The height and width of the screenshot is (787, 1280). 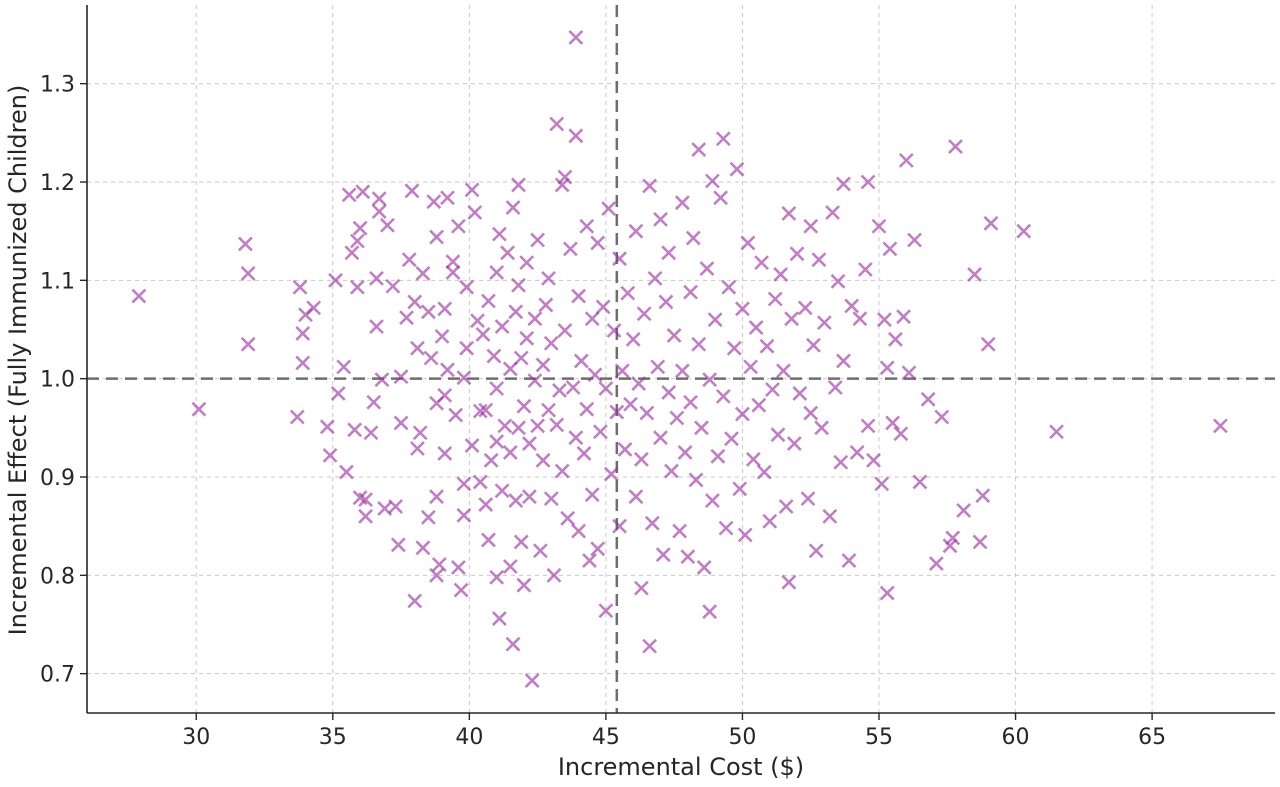 I want to click on y-tick-label: 1.3, so click(x=57, y=85).